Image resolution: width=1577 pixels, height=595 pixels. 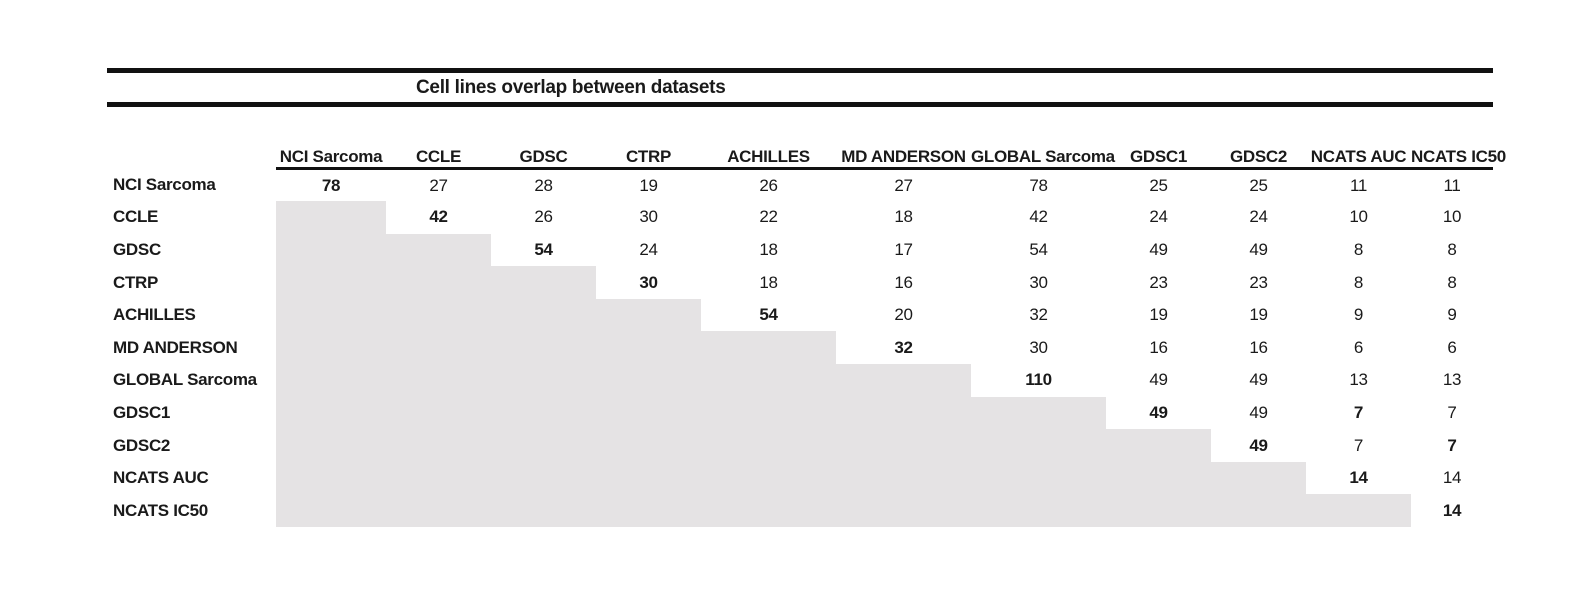 What do you see at coordinates (1358, 185) in the screenshot?
I see `matrix-cell-nci-sarcoma-x-ncats-auc: 11` at bounding box center [1358, 185].